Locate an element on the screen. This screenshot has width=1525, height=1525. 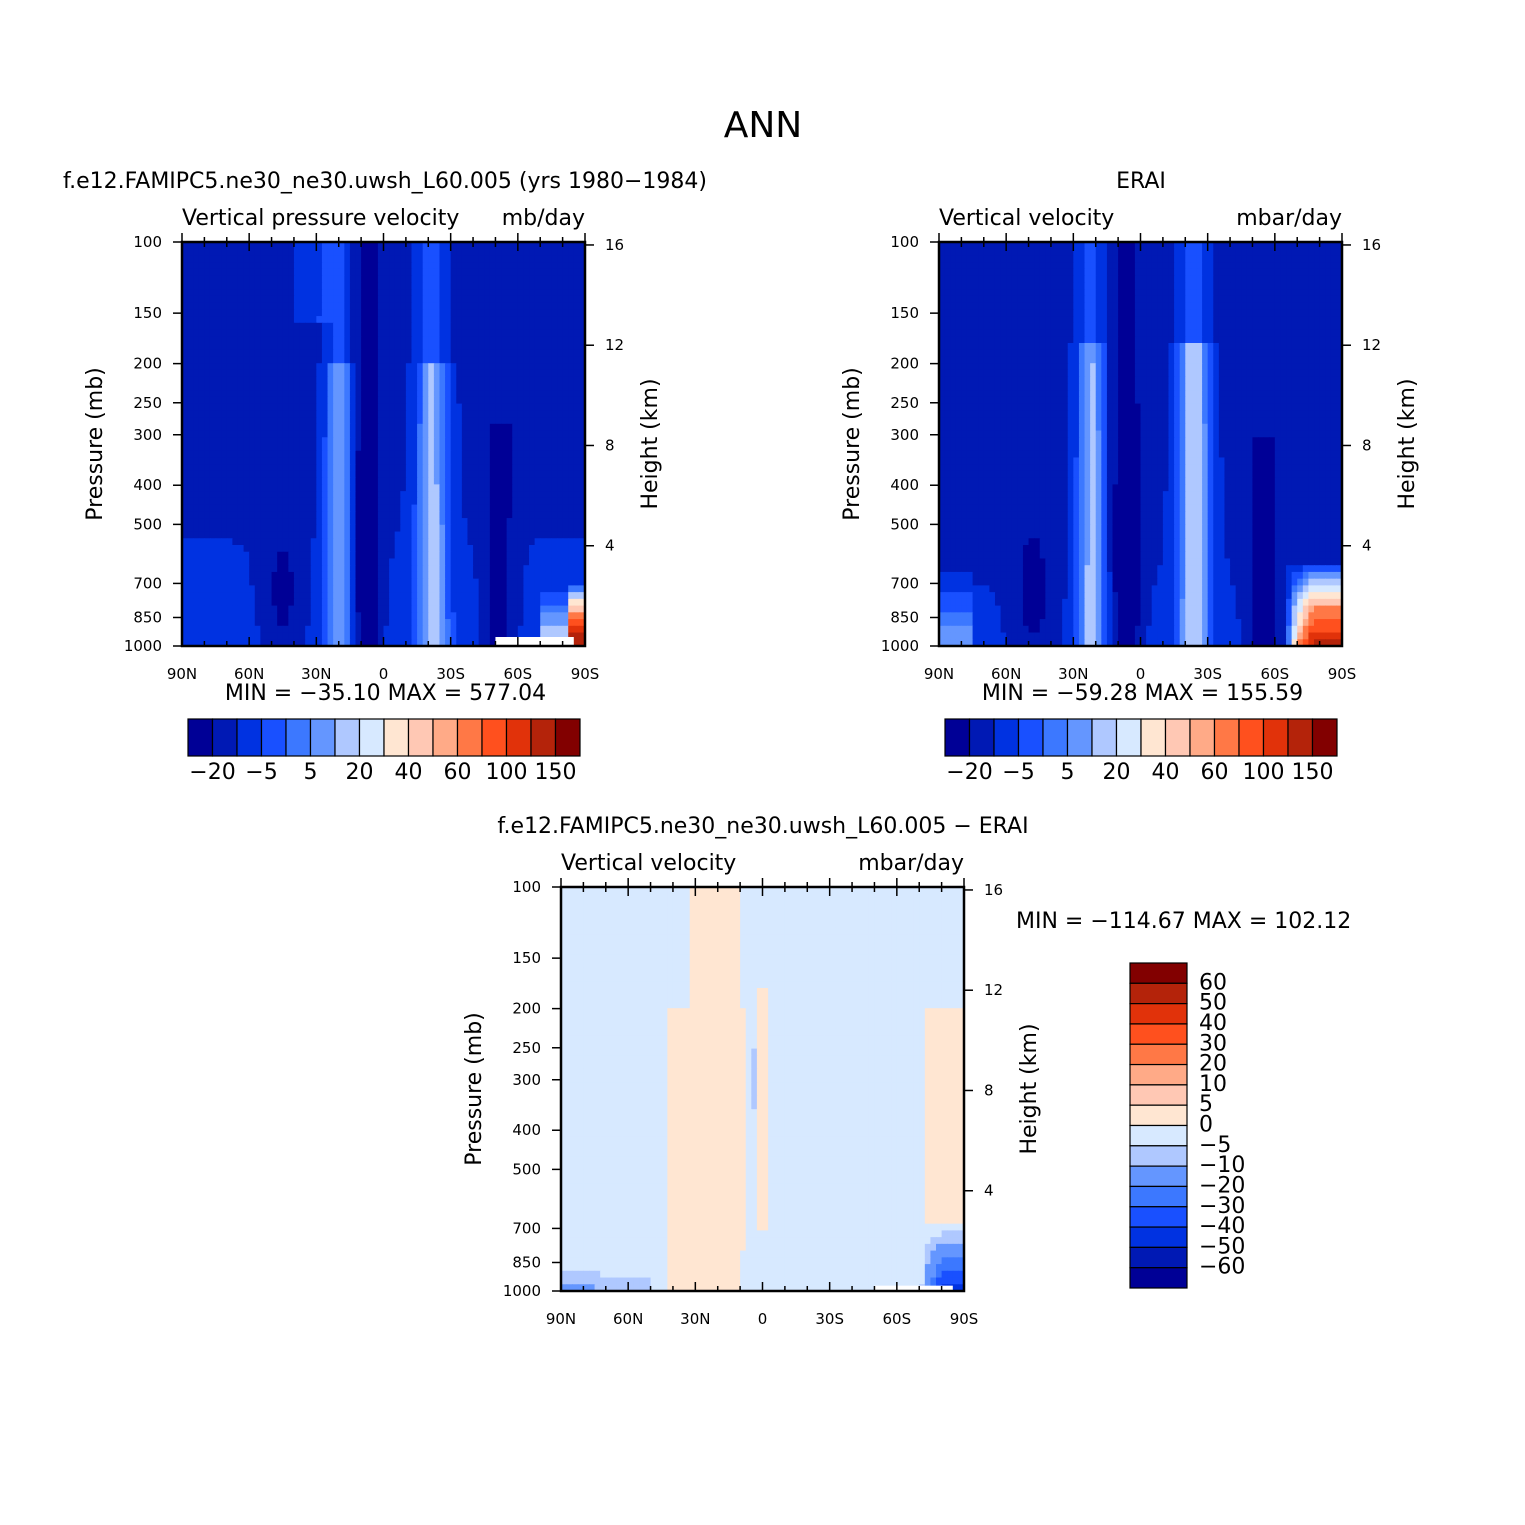
x-tick-label: 60N is located at coordinates (249, 674).